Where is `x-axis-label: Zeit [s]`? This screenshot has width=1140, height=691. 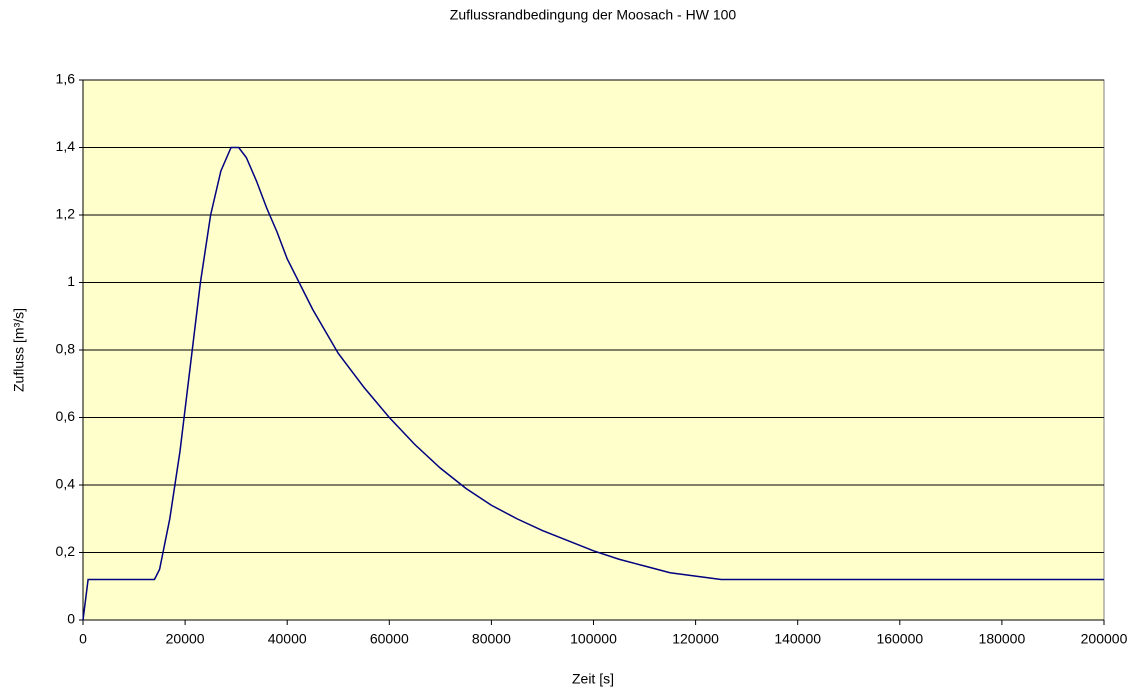 x-axis-label: Zeit [s] is located at coordinates (593, 679).